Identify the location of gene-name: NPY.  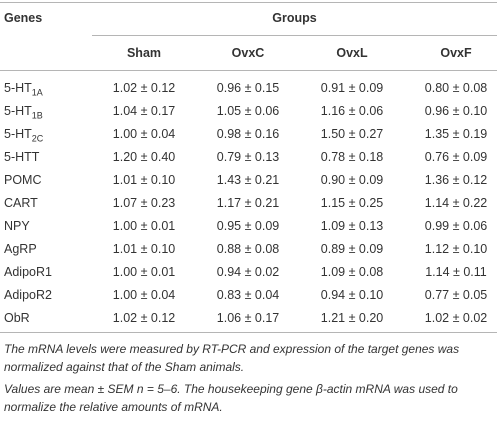
(17, 226).